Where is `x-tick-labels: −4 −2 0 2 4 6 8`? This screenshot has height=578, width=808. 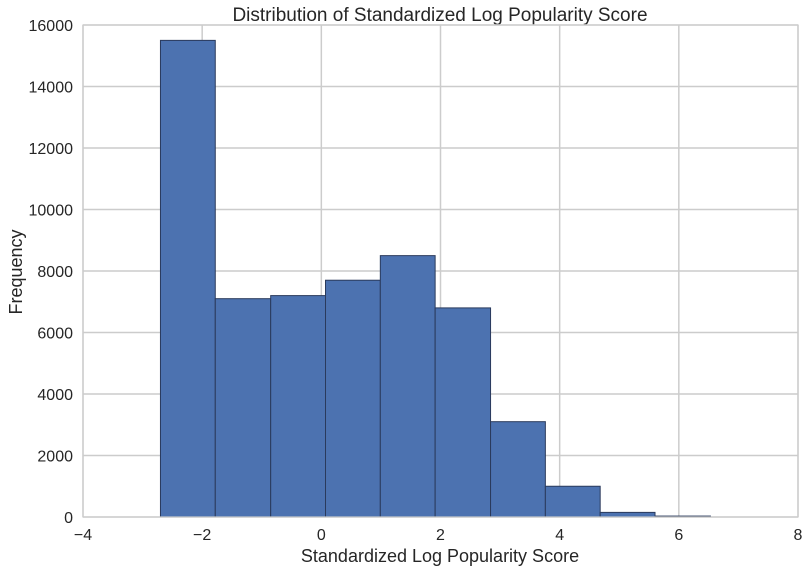
x-tick-labels: −4 −2 0 2 4 6 8 is located at coordinates (438, 535).